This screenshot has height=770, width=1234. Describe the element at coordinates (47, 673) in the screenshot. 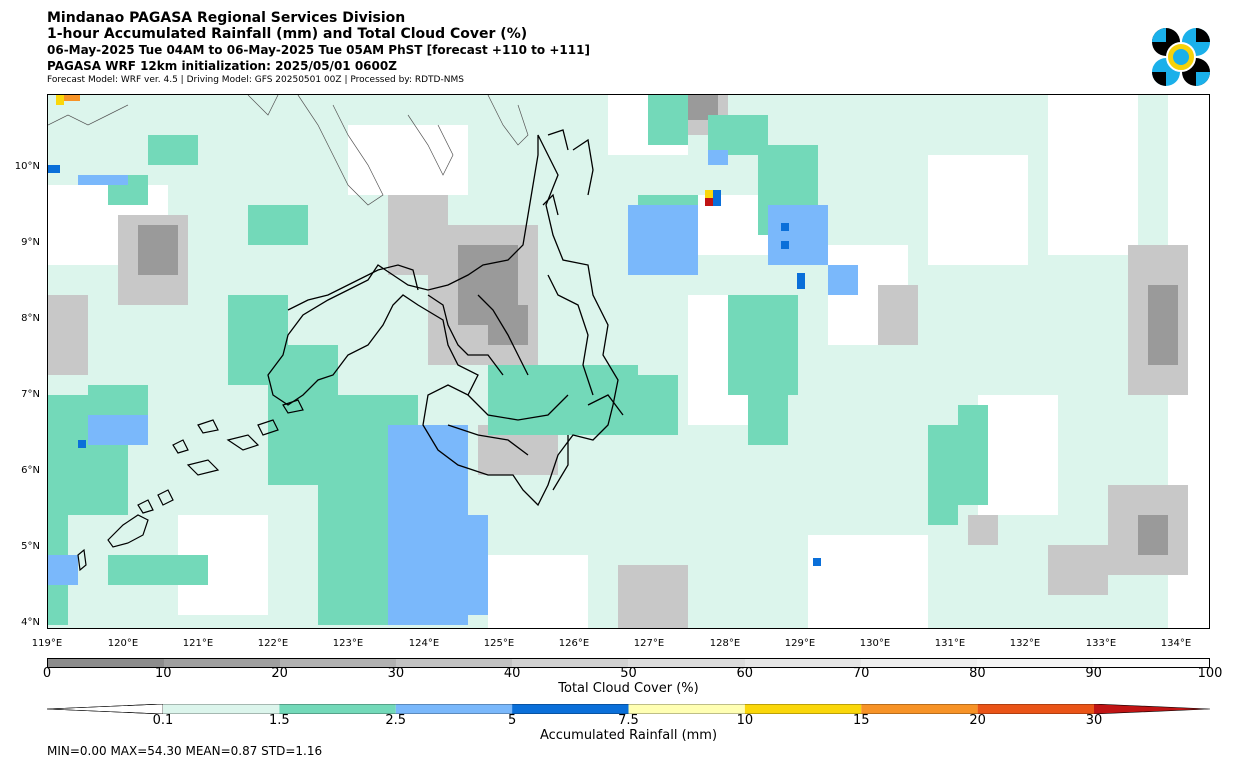

I see `cloud-colorbar-tick: 0` at that location.